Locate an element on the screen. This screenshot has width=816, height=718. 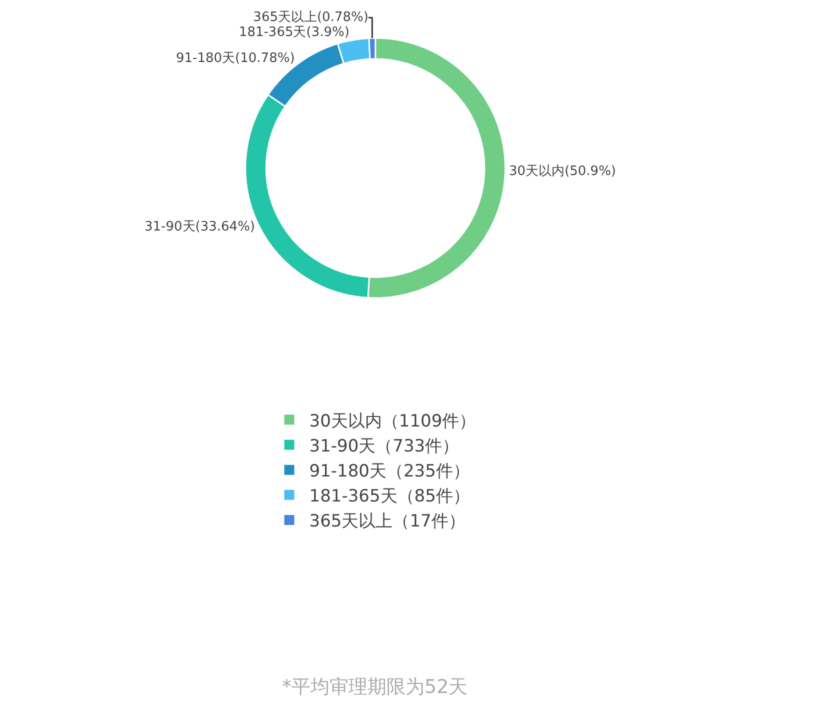
legend-label: 30天以内（1109件） is located at coordinates (392, 421).